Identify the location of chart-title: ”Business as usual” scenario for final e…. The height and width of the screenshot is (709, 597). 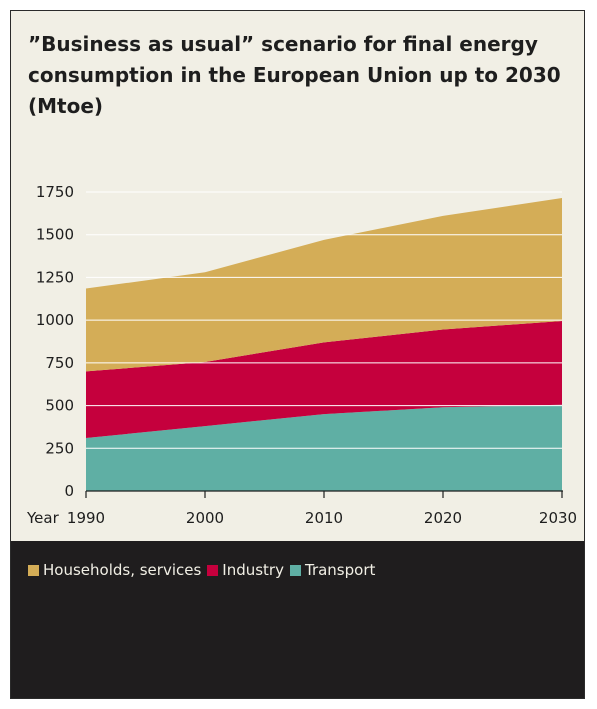
(294, 75).